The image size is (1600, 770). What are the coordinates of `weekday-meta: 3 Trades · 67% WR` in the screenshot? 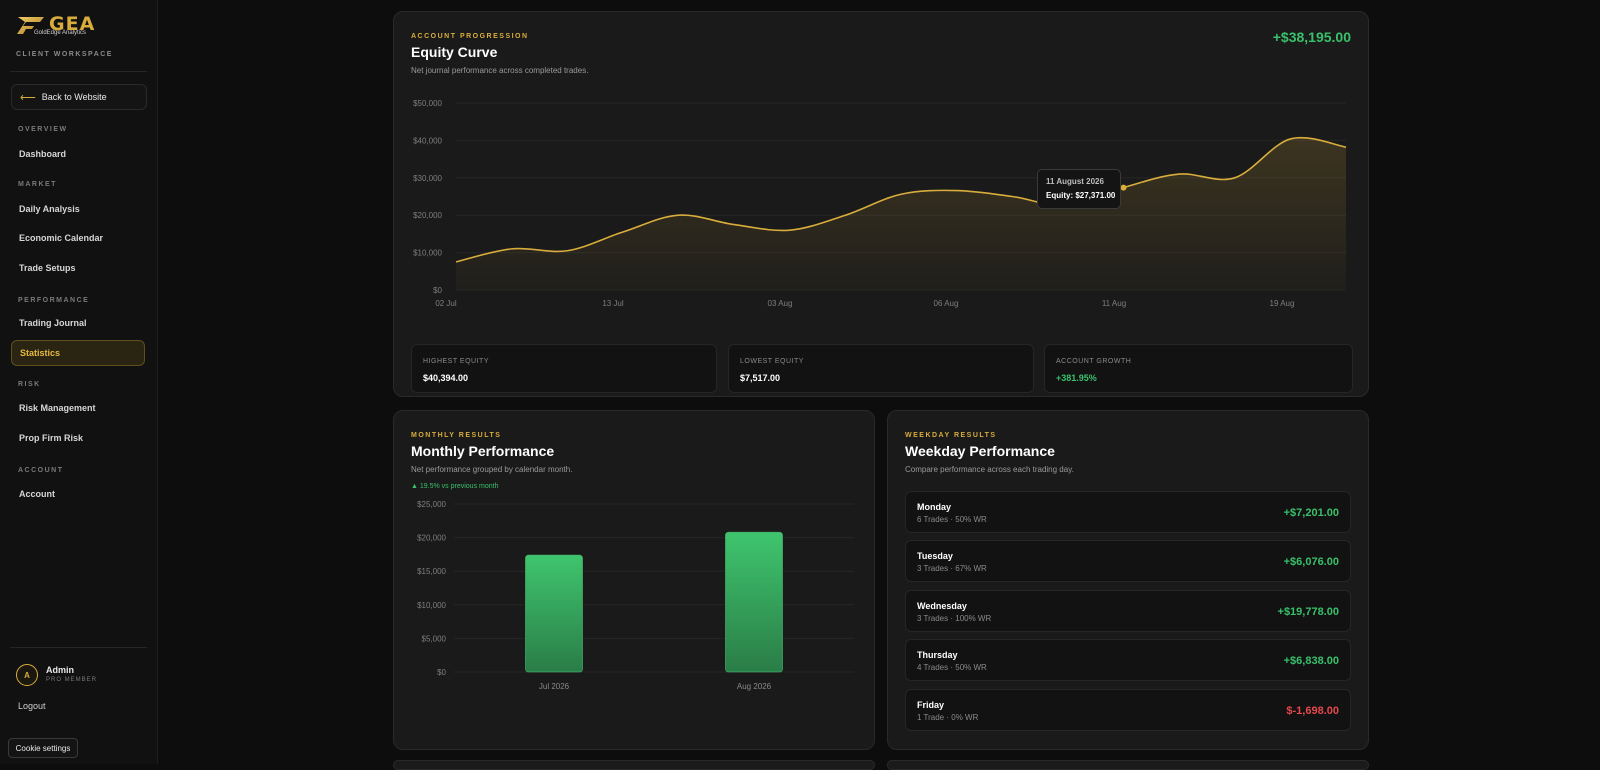 It's located at (952, 568).